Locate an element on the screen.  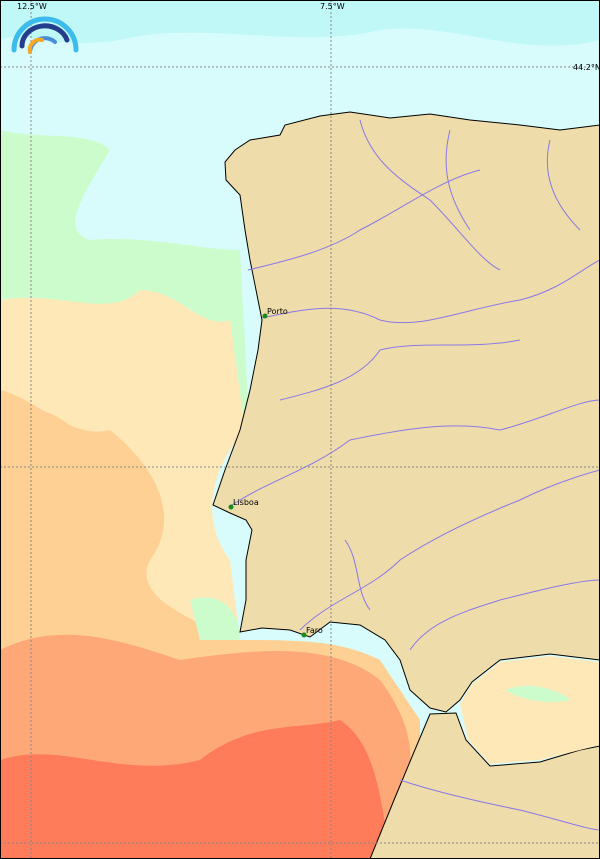
city-label-porto: Porto is located at coordinates (277, 311).